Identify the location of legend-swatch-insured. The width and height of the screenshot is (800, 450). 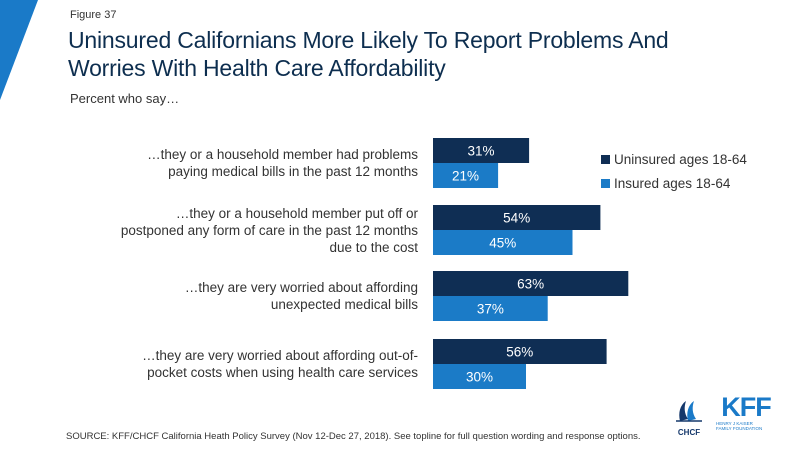
(605, 183).